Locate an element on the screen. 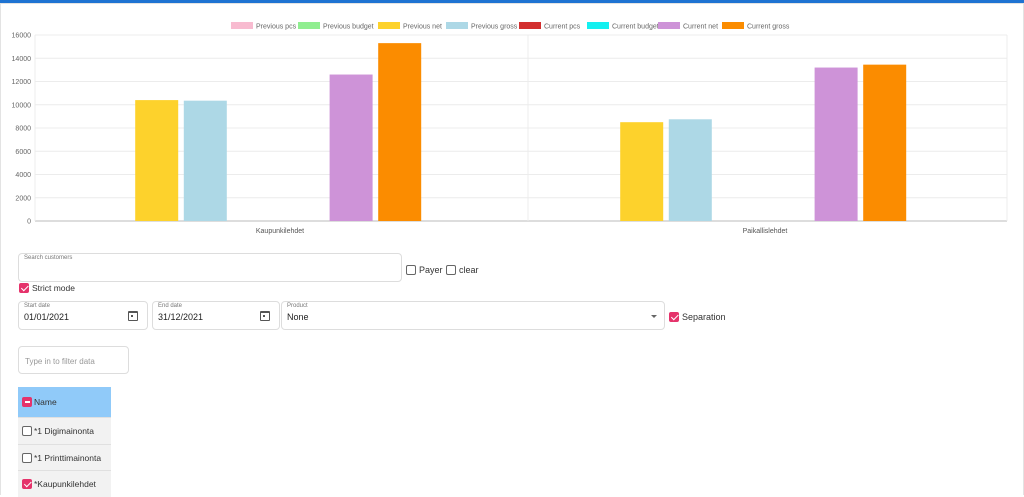 The width and height of the screenshot is (1024, 497). separation-label: Separation is located at coordinates (704, 317).